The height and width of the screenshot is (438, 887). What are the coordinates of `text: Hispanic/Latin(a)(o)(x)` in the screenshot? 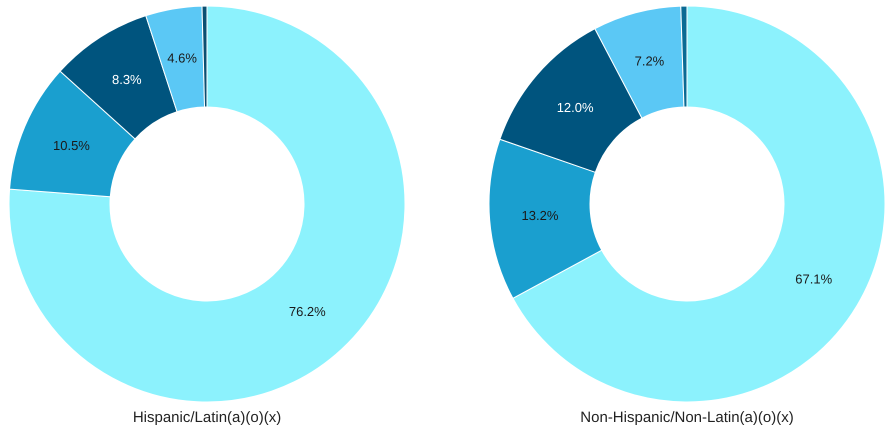 It's located at (207, 417).